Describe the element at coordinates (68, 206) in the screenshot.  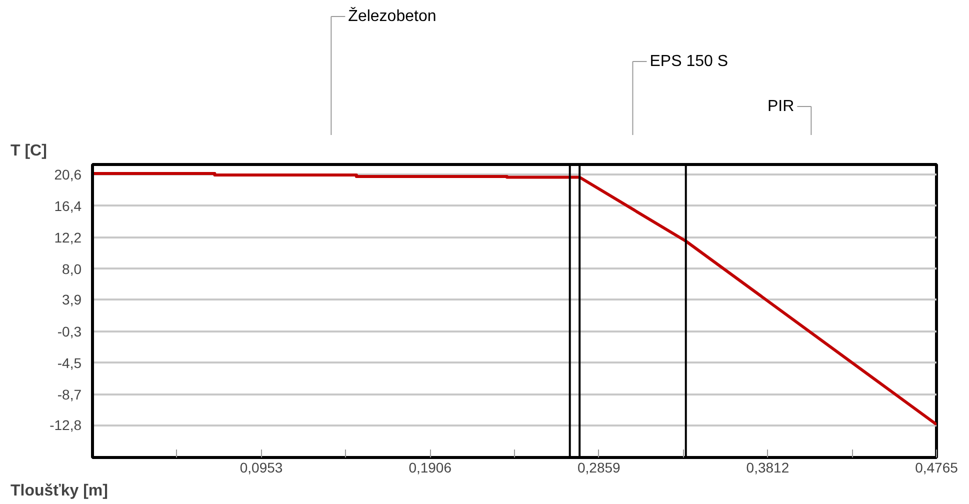
I see `y-tick-label: 16,4` at that location.